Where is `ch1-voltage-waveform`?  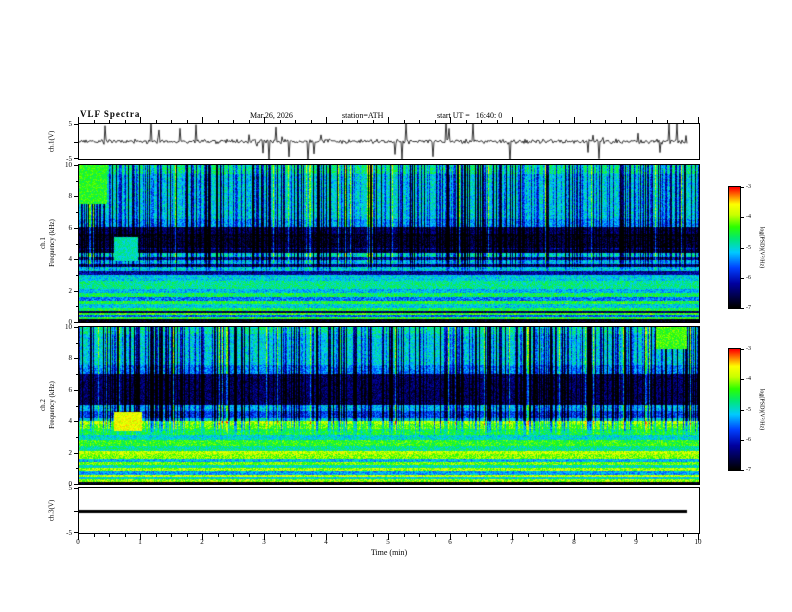 ch1-voltage-waveform is located at coordinates (389, 141).